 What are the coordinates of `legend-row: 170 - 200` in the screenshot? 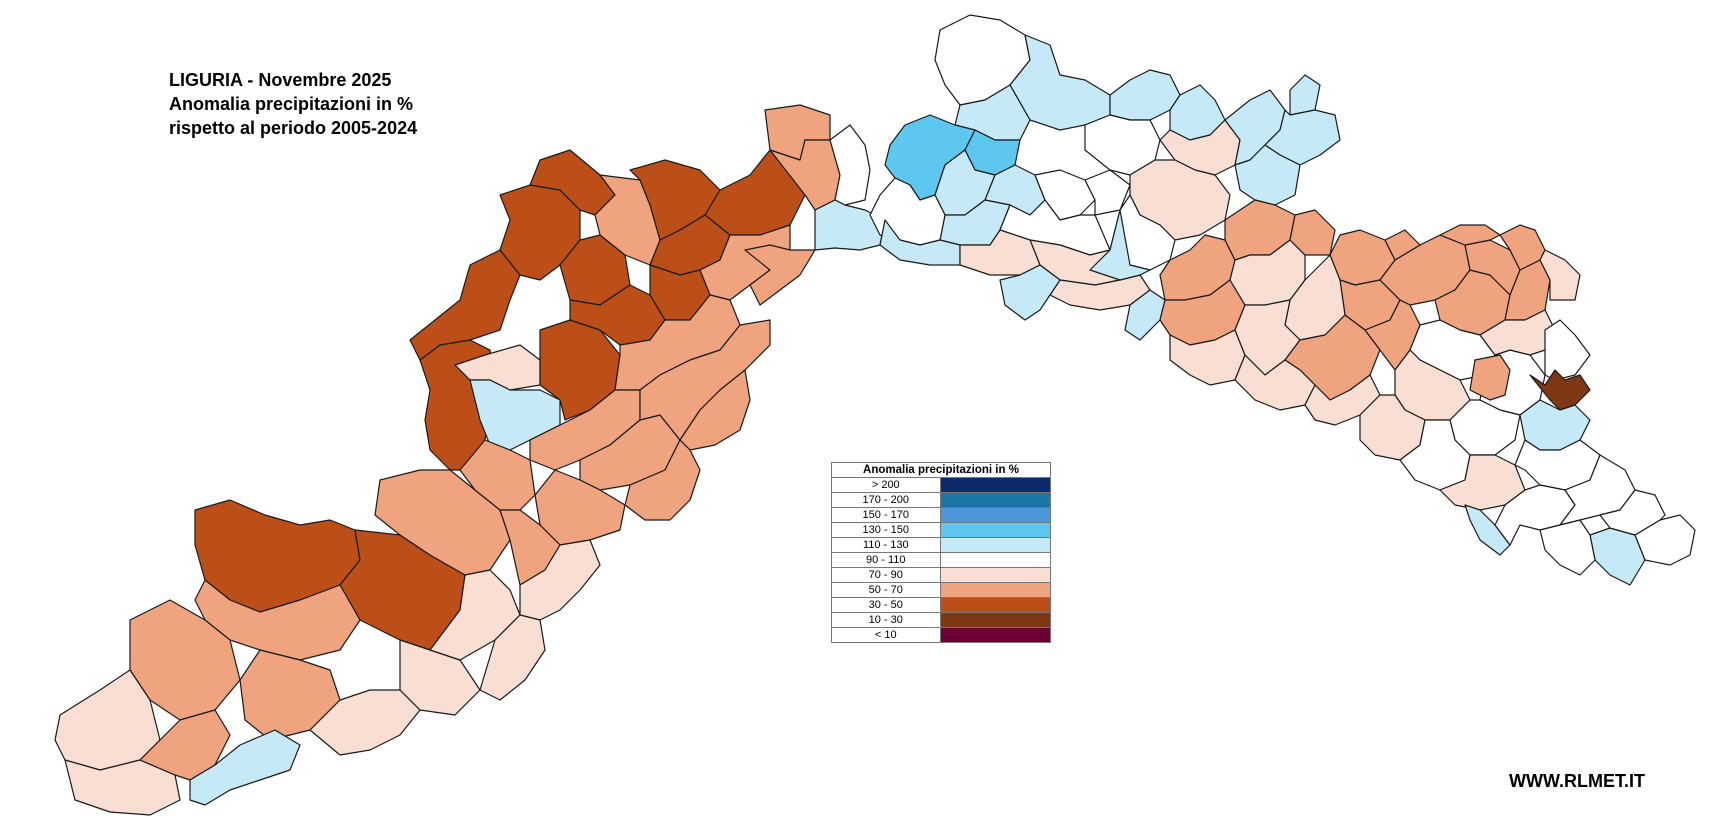 It's located at (941, 500).